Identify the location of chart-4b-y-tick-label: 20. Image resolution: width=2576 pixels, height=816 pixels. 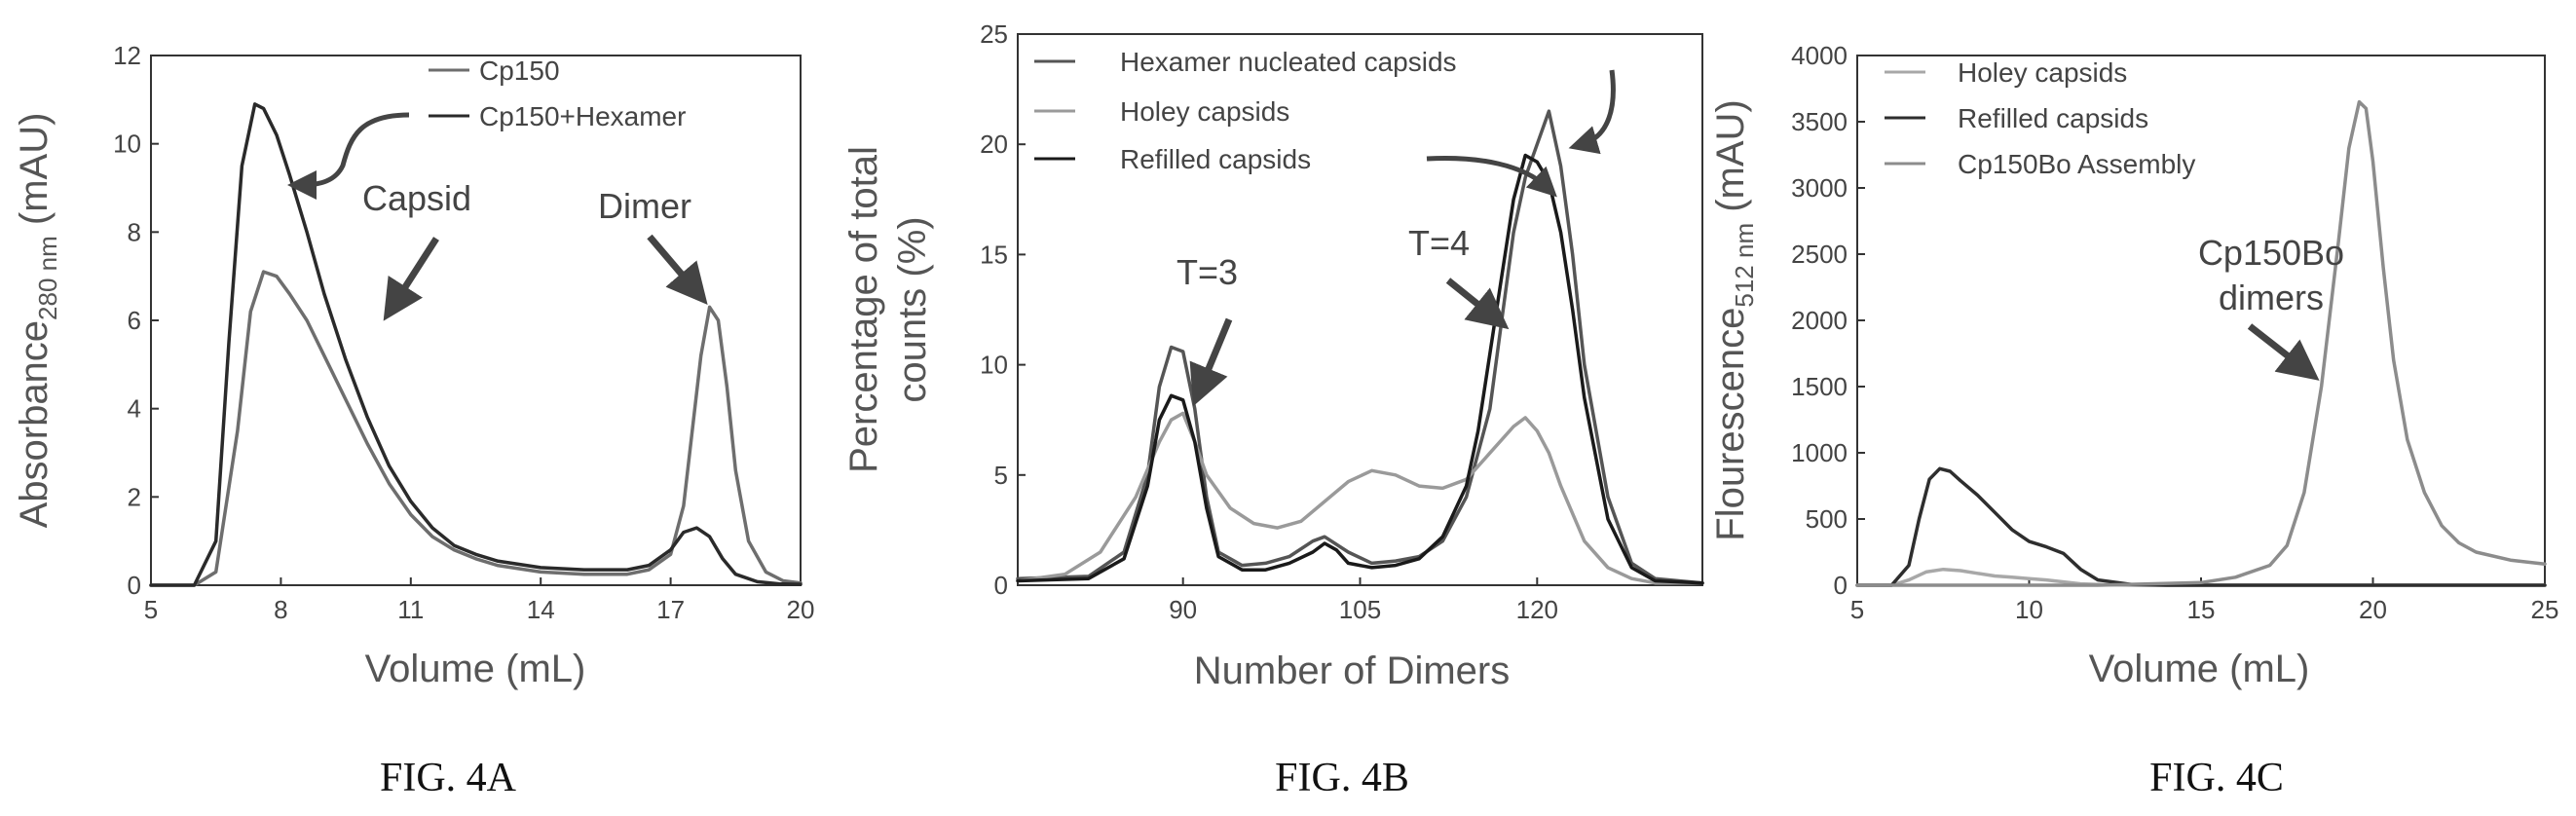
(994, 144).